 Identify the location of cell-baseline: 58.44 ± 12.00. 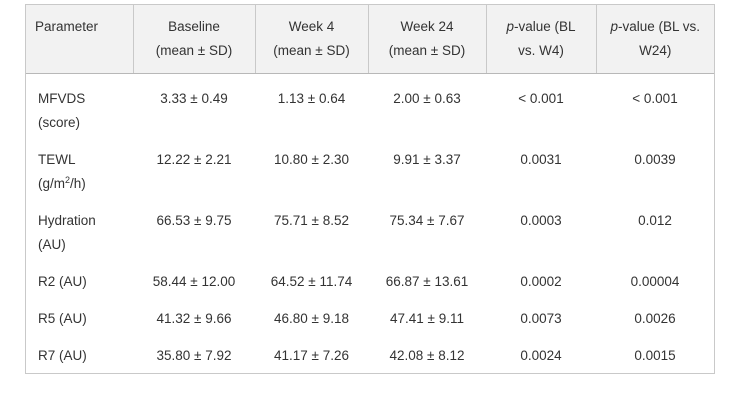
(194, 281).